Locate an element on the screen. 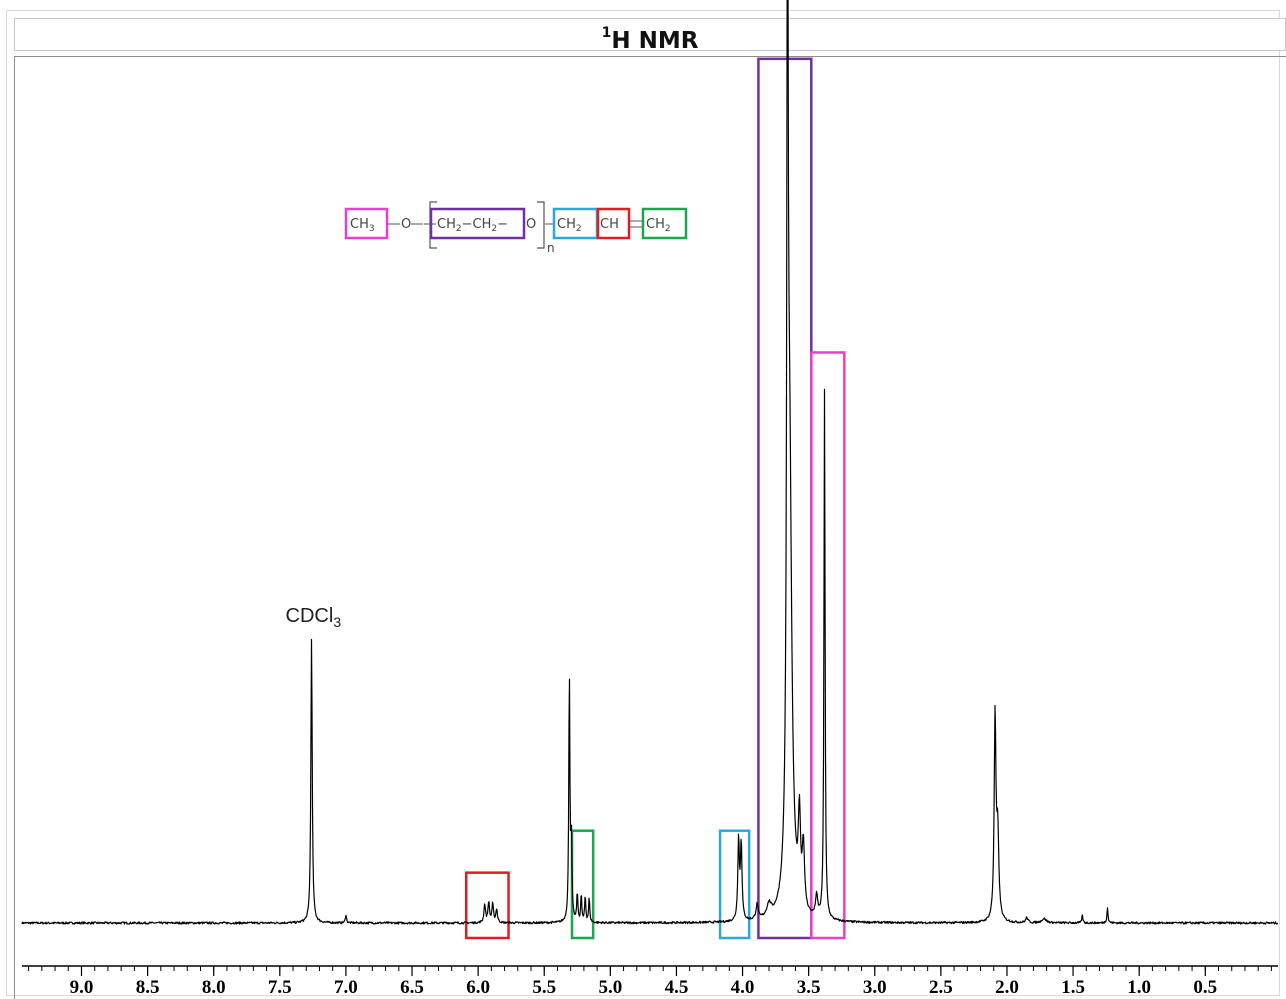 Image resolution: width=1286 pixels, height=999 pixels. structure-terminal-ch2: CH2 is located at coordinates (658, 225).